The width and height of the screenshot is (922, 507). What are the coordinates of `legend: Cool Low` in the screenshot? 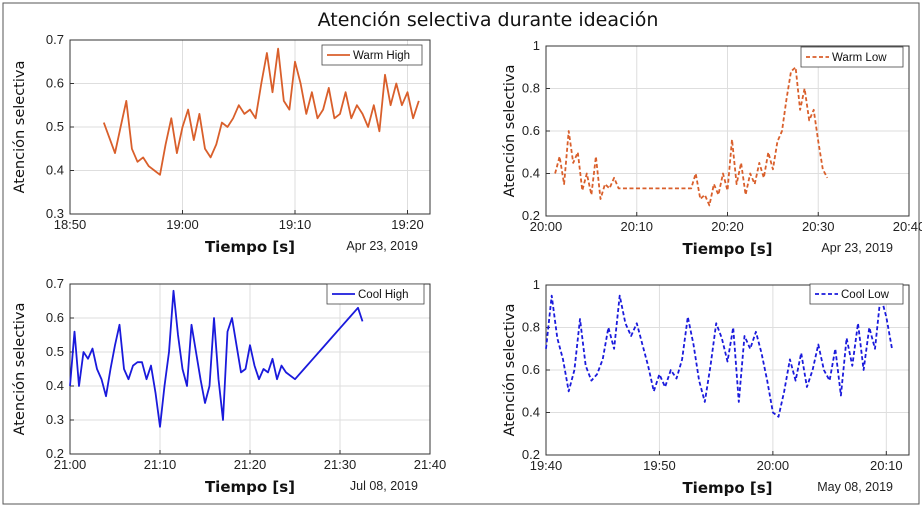 It's located at (856, 294).